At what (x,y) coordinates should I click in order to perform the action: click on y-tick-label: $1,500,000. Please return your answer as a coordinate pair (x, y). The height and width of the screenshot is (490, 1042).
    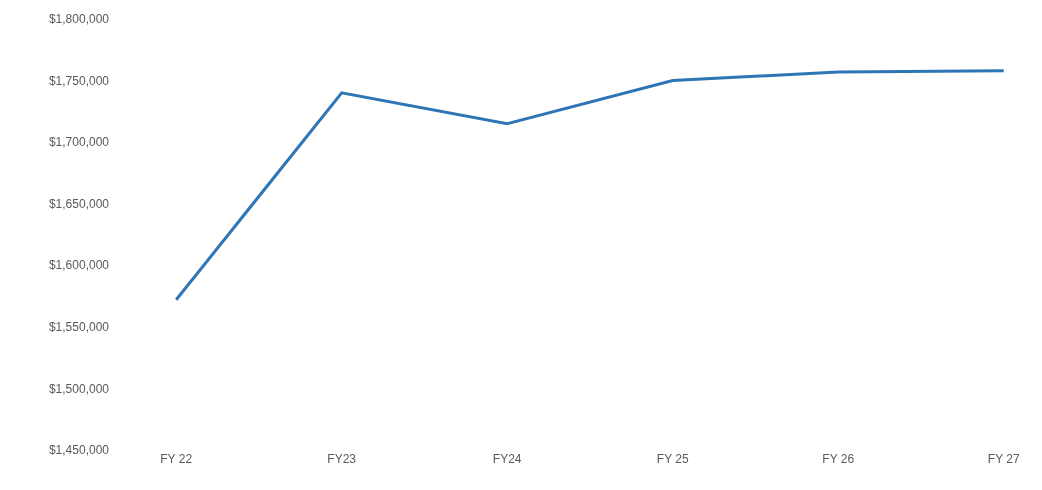
    Looking at the image, I should click on (79, 388).